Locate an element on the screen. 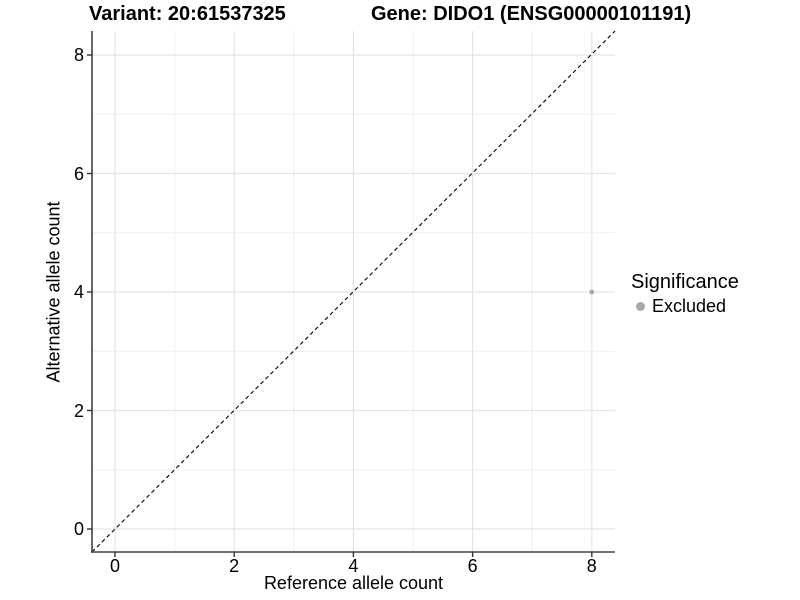  y-tick-label: 8 is located at coordinates (78, 55).